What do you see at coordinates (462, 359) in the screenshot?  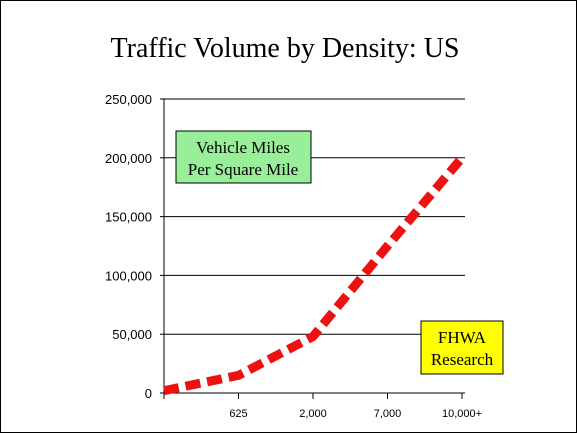 I see `source-box-line2: Research` at bounding box center [462, 359].